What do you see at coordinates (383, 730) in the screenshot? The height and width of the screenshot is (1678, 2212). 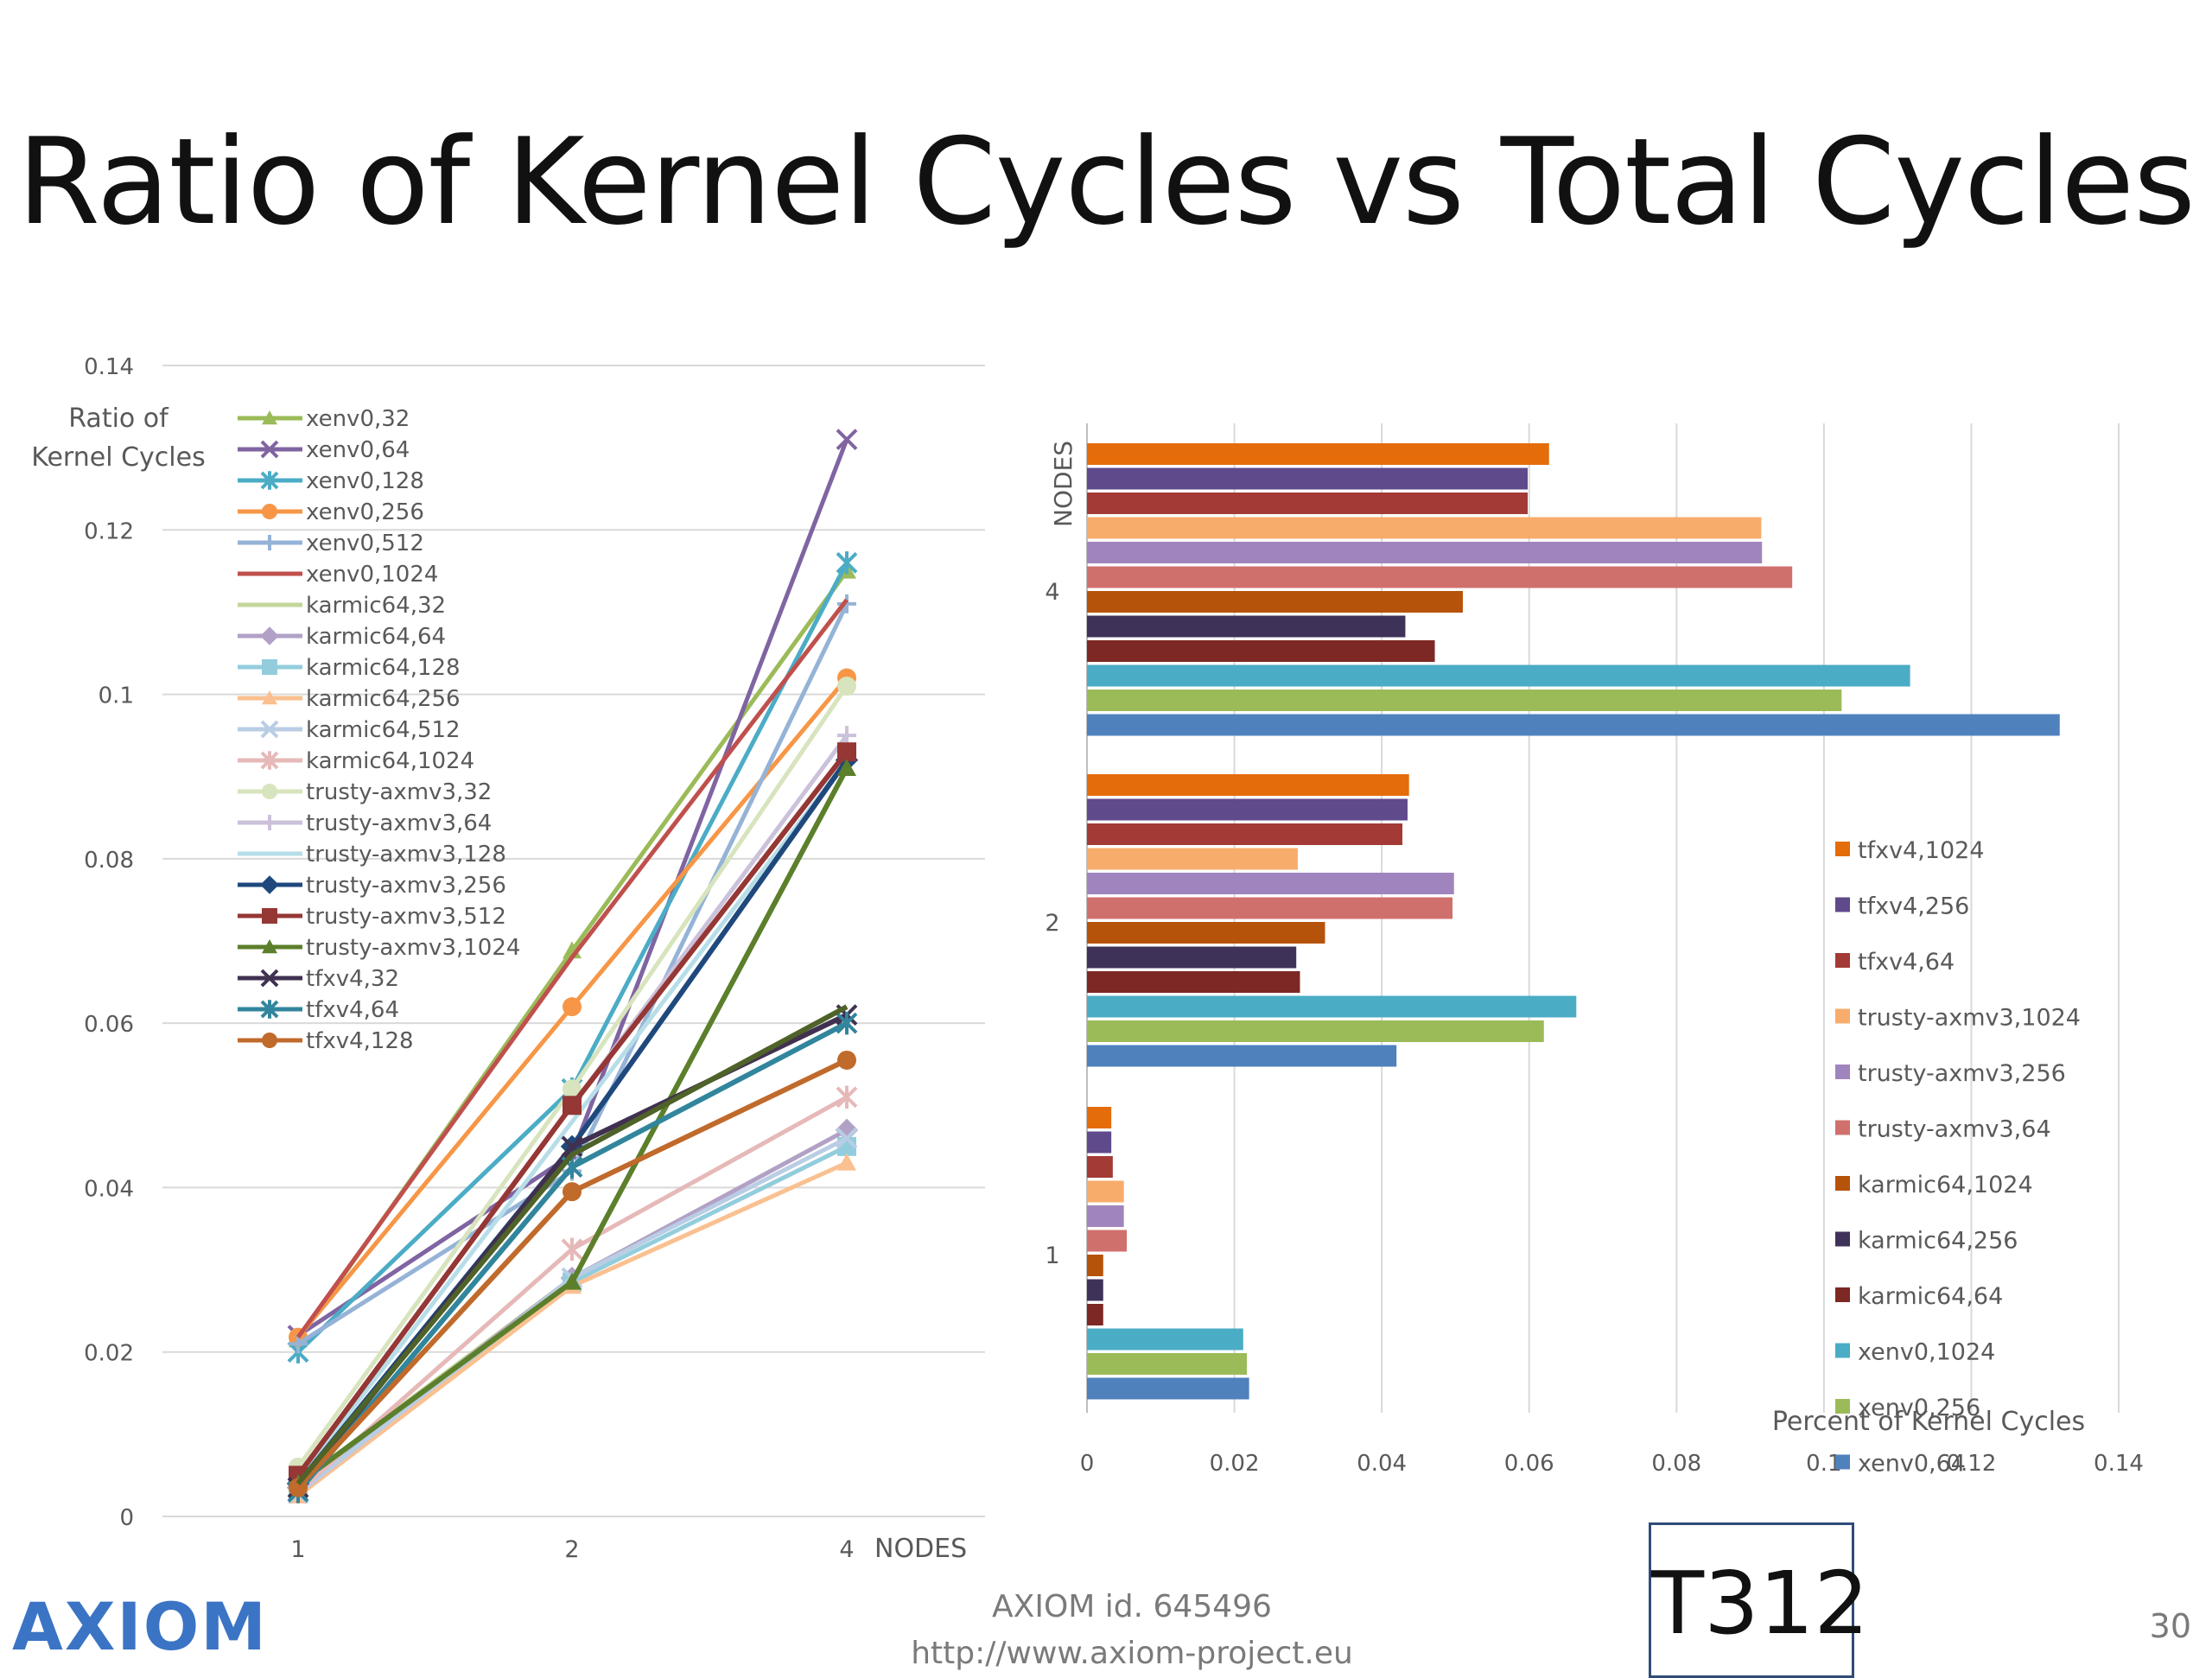 I see `legend-label: karmic64,512` at bounding box center [383, 730].